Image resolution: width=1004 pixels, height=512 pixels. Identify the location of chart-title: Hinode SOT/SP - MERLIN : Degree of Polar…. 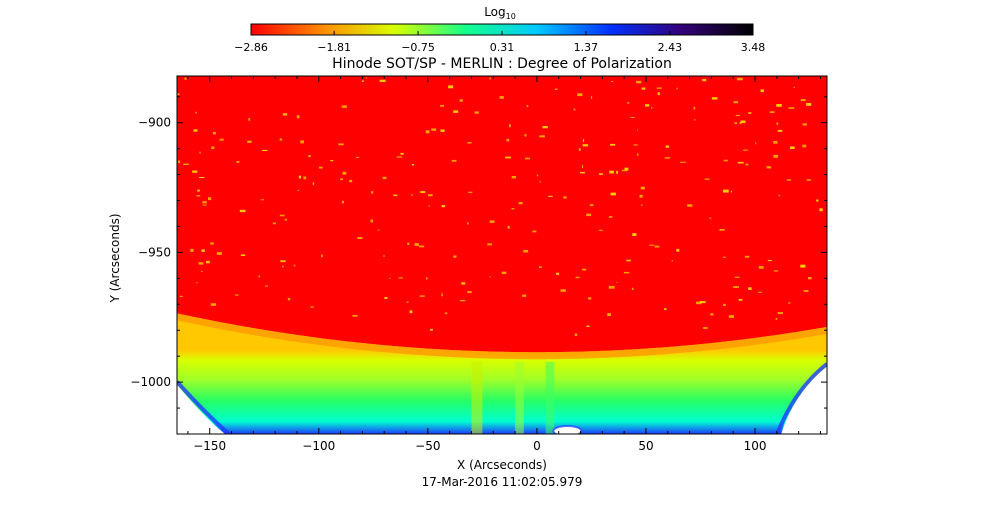
(502, 64).